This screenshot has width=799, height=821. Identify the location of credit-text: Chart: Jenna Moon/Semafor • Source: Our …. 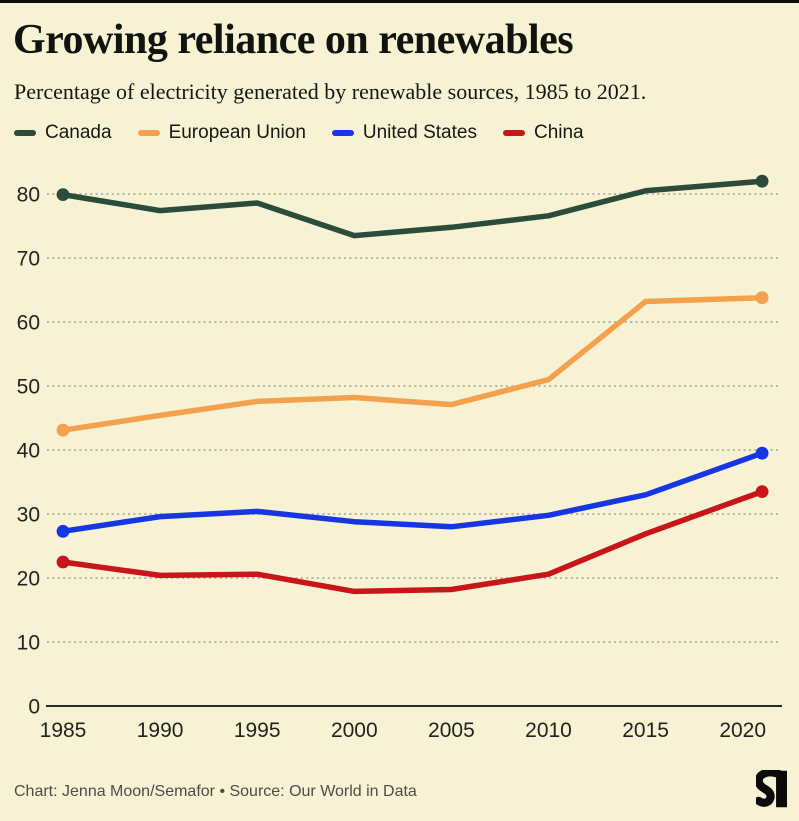
(215, 791).